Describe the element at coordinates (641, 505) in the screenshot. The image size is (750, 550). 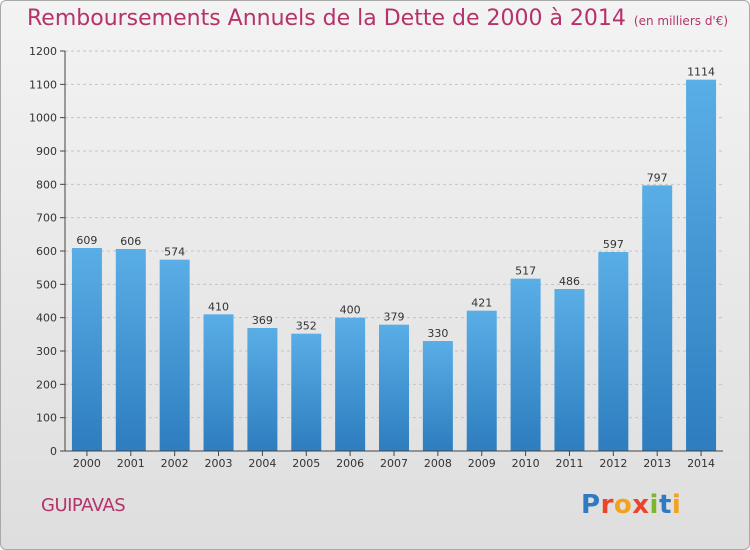
I see `logo-letter: x` at that location.